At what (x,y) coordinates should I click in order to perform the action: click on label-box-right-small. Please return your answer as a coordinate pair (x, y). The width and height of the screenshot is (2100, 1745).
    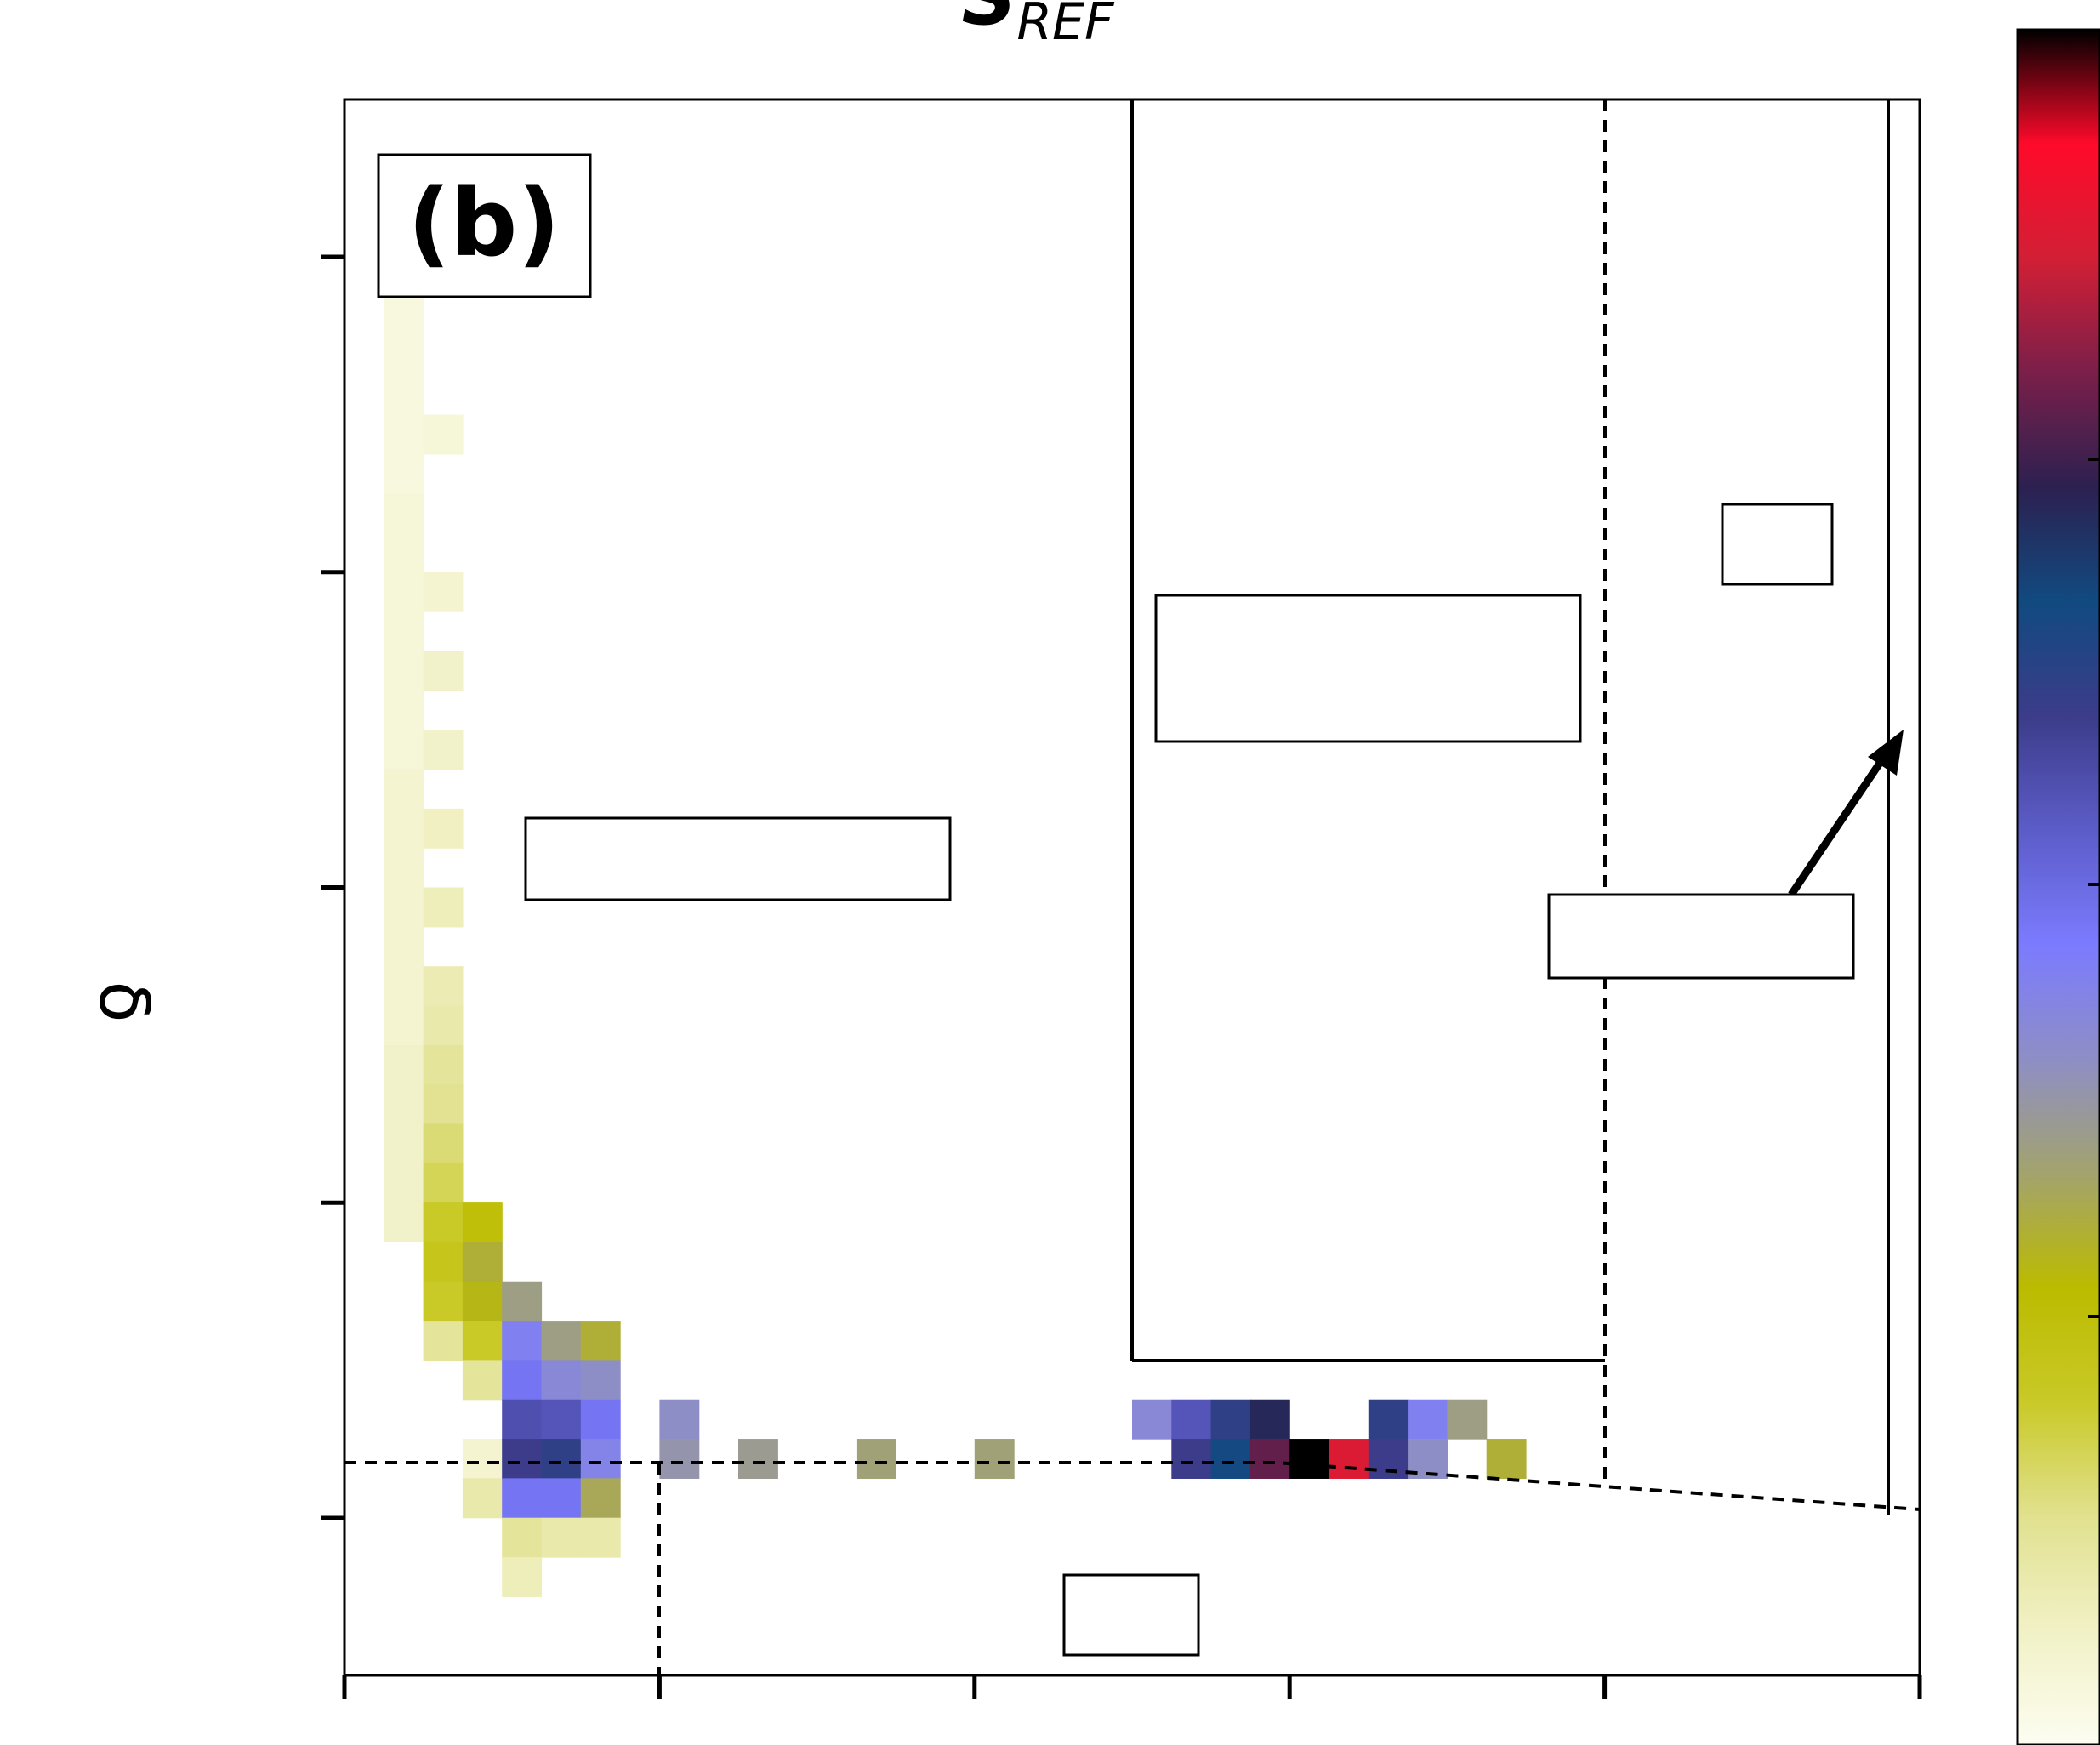
    Looking at the image, I should click on (1777, 544).